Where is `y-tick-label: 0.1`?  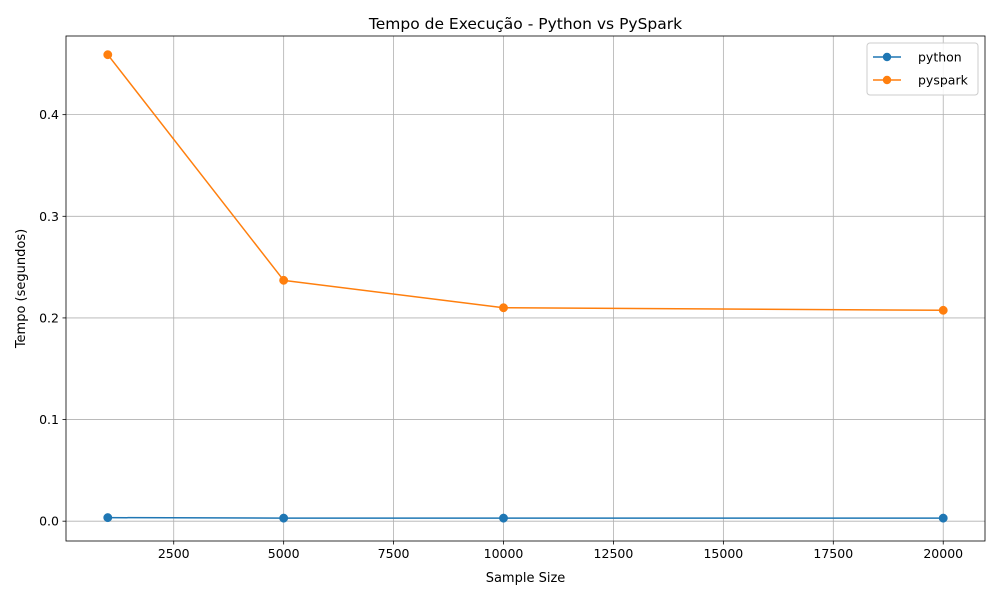 y-tick-label: 0.1 is located at coordinates (49, 419).